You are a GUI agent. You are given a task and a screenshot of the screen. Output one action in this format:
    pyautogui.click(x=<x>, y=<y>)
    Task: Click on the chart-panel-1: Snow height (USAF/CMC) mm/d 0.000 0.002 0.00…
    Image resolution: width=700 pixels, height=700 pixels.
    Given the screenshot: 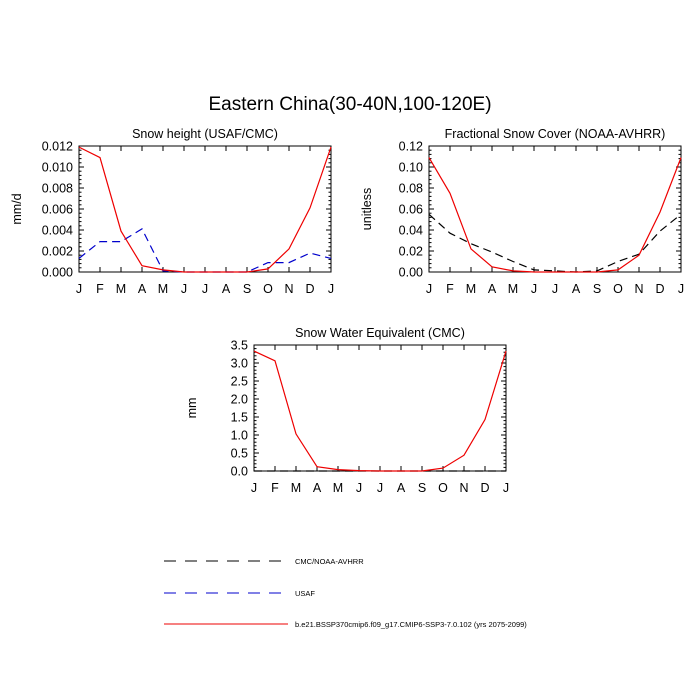 What is the action you would take?
    pyautogui.click(x=172, y=211)
    